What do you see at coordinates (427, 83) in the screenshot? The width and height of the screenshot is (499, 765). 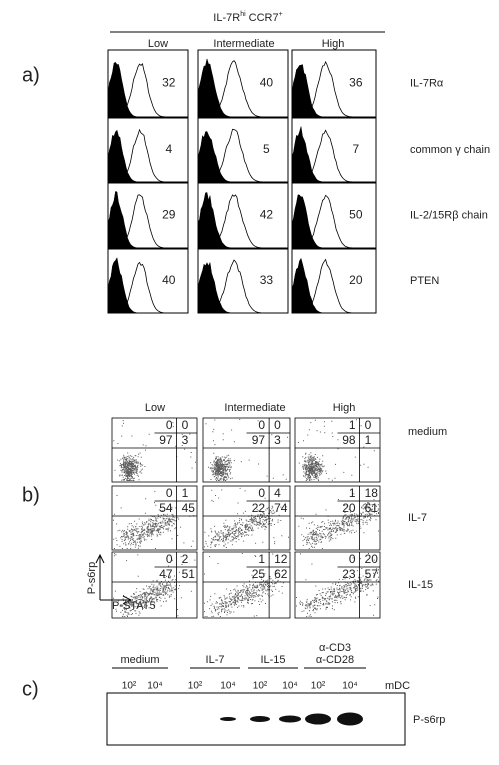 I see `row-label: IL-7Rα` at bounding box center [427, 83].